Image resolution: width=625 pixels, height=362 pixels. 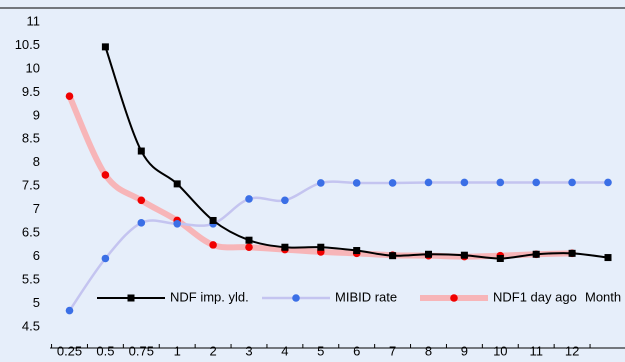 What do you see at coordinates (69, 350) in the screenshot?
I see `x-tick-label: 0.25` at bounding box center [69, 350].